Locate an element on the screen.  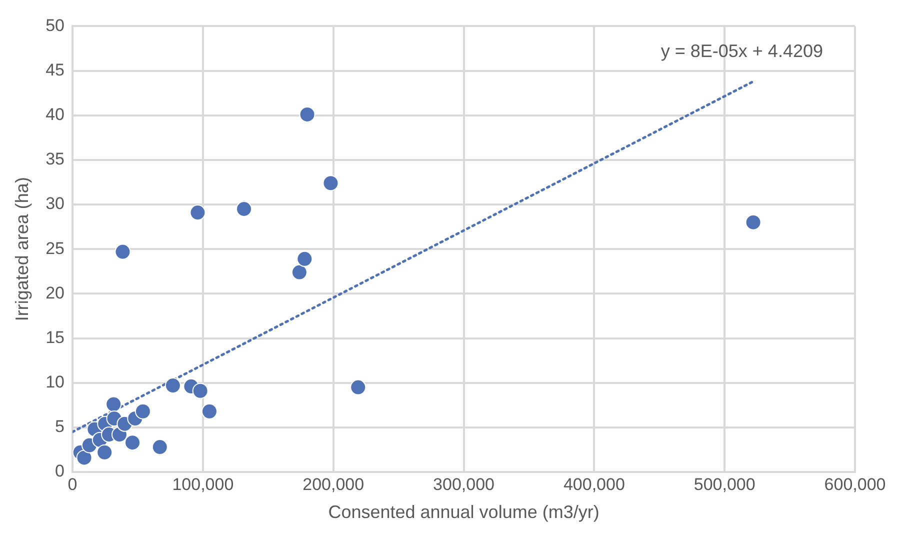
annotation: y = 8E-05x + 4.4209 is located at coordinates (741, 51).